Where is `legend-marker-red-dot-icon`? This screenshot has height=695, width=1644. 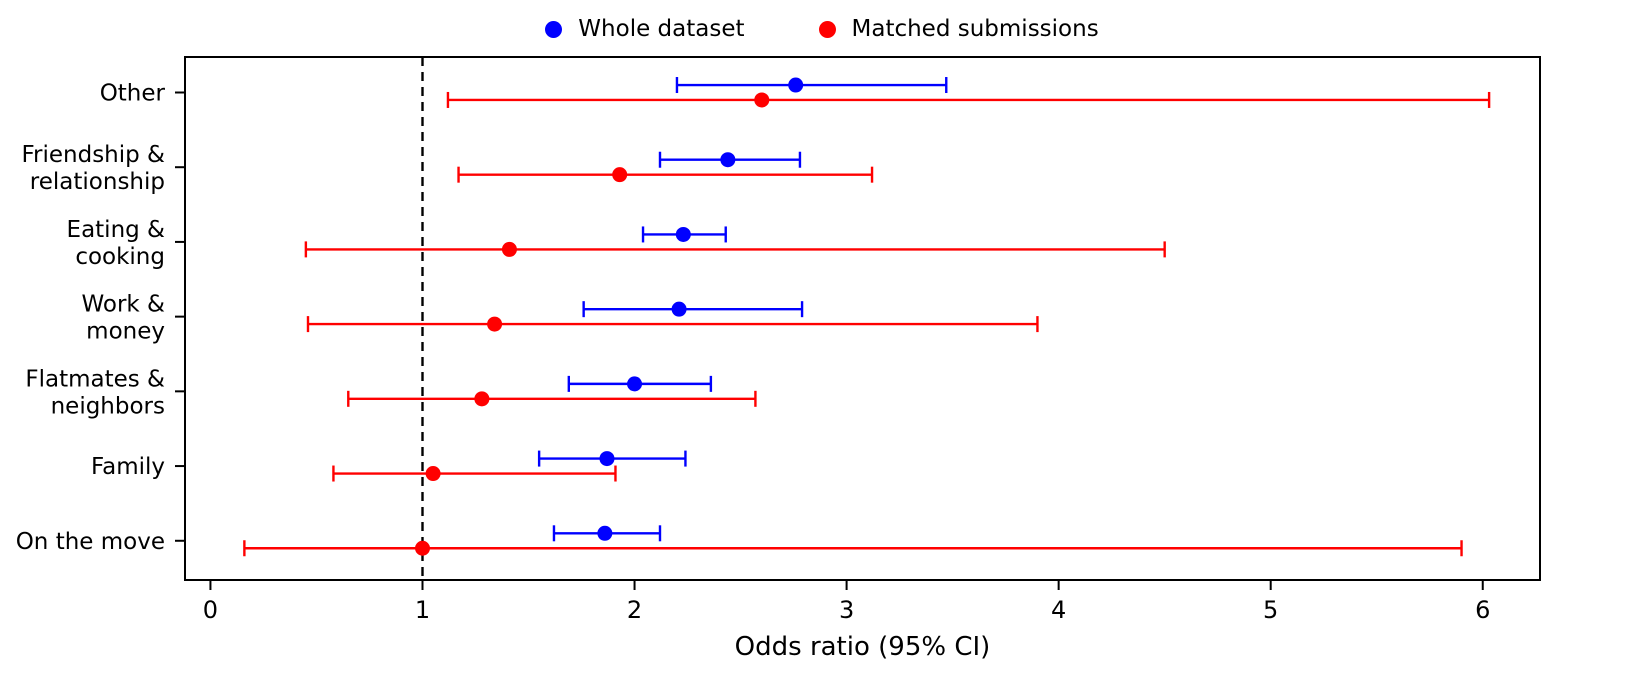
legend-marker-red-dot-icon is located at coordinates (827, 29).